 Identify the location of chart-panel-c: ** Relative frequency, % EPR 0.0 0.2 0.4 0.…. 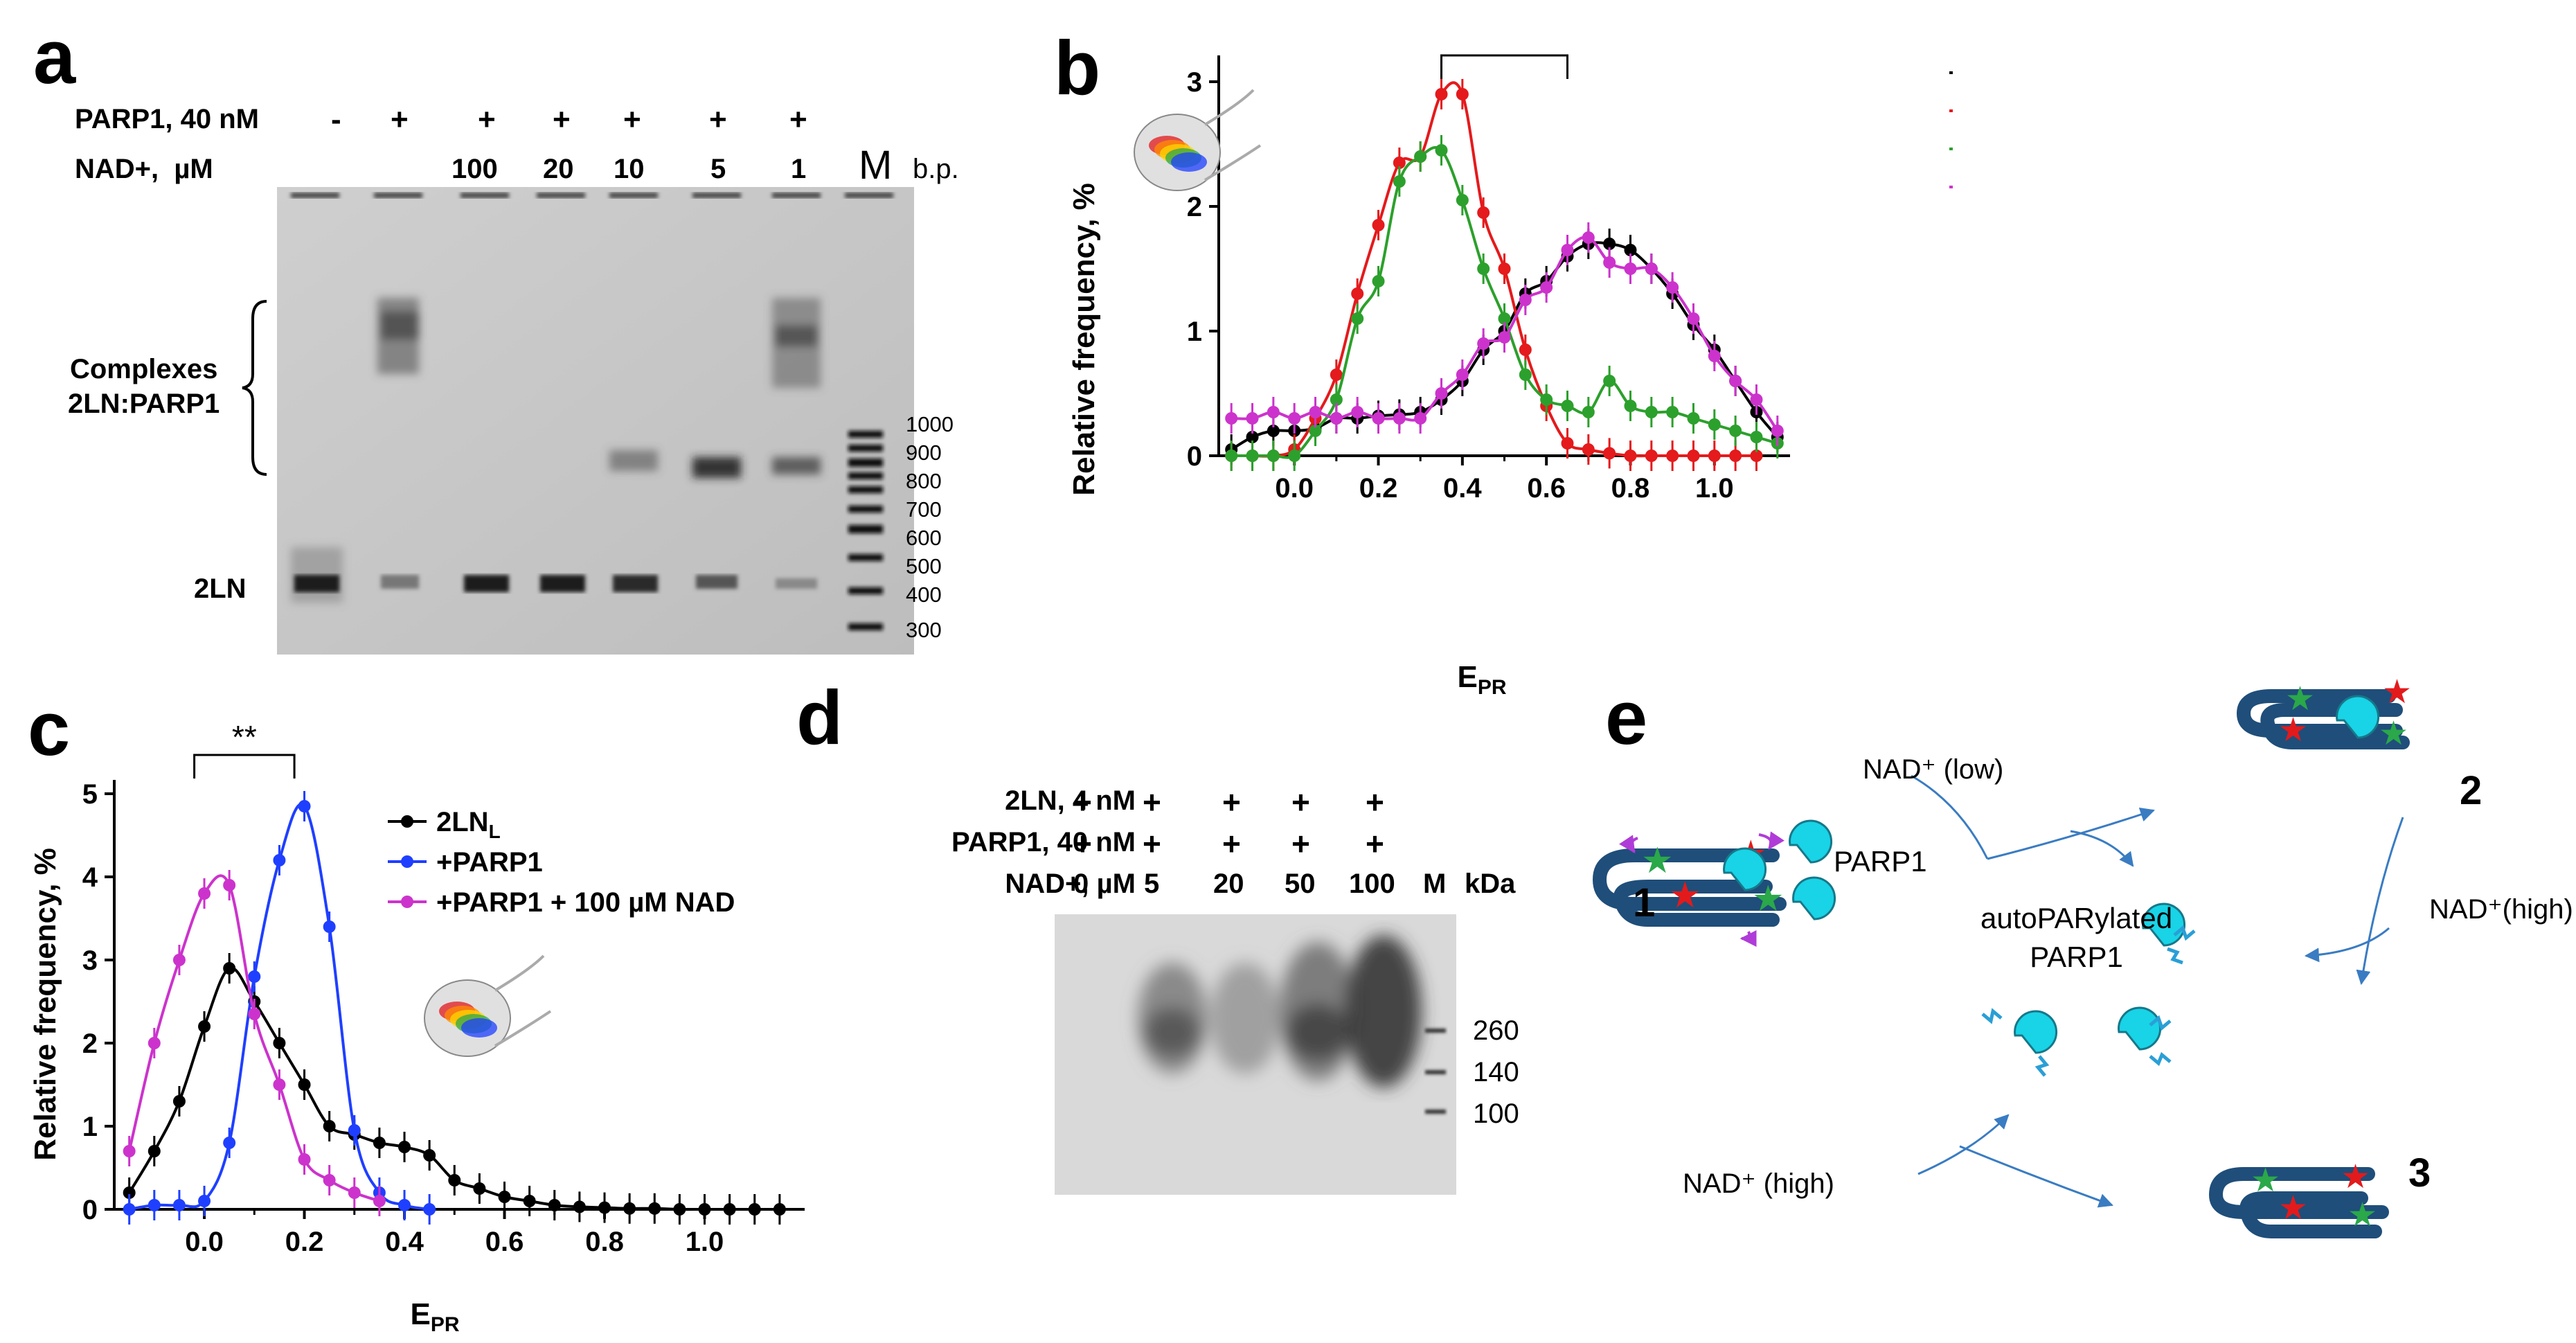
(417, 1027).